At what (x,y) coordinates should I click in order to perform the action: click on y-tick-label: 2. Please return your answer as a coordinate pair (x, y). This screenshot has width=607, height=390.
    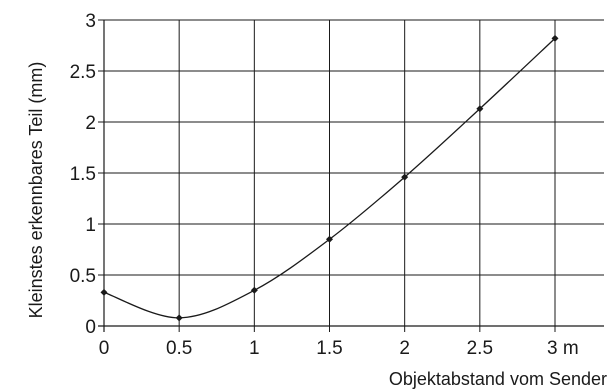
    Looking at the image, I should click on (90, 123).